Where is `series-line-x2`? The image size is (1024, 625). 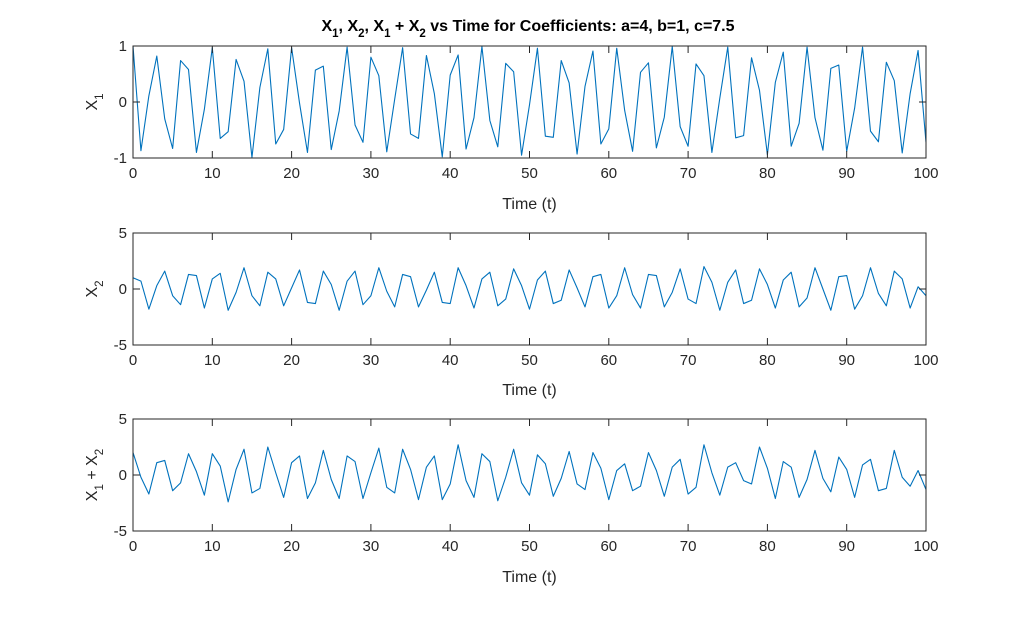 series-line-x2 is located at coordinates (529, 288).